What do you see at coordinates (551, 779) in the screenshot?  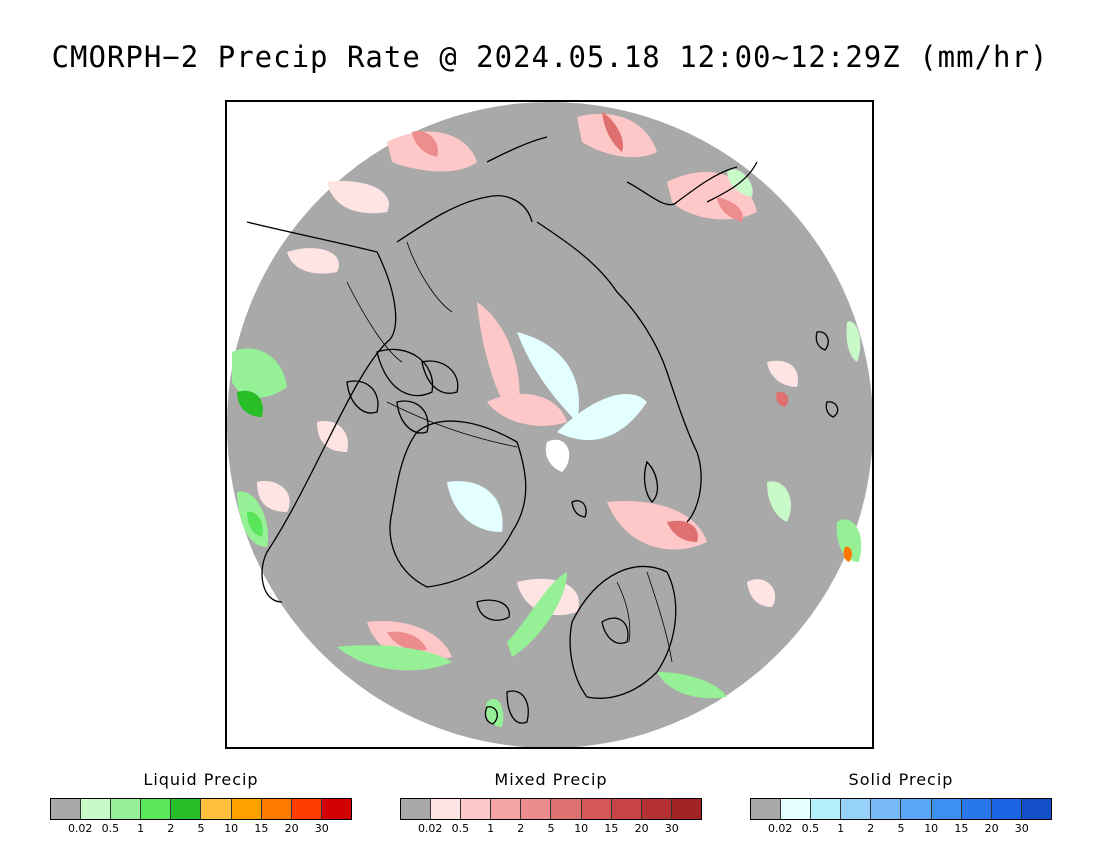 I see `legend-title: Mixed Precip` at bounding box center [551, 779].